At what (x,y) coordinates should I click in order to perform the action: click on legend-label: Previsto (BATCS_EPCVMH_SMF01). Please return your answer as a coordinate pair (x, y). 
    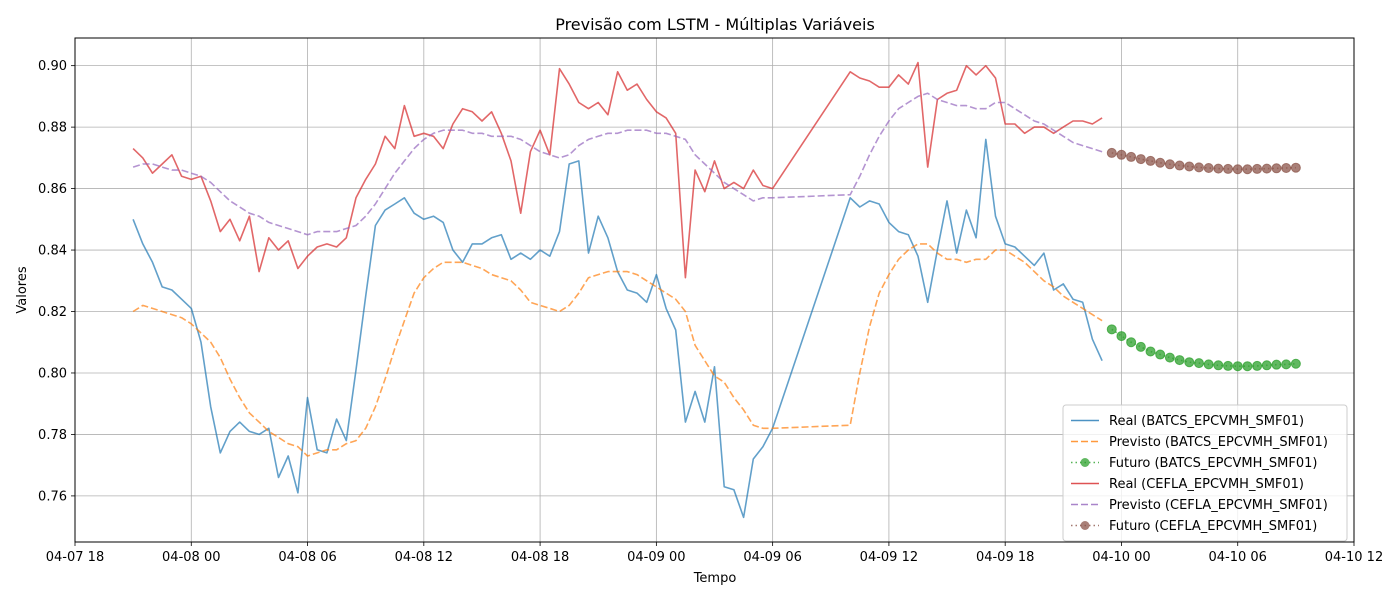
    Looking at the image, I should click on (1218, 442).